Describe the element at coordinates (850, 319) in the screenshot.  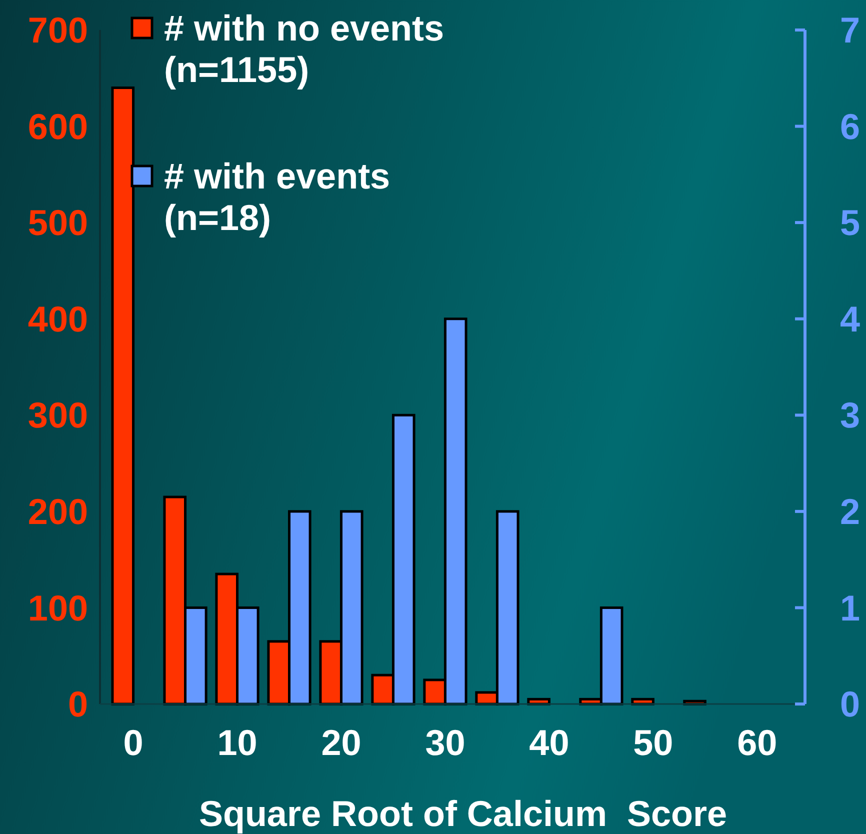
I see `y2-tick-label: 4` at that location.